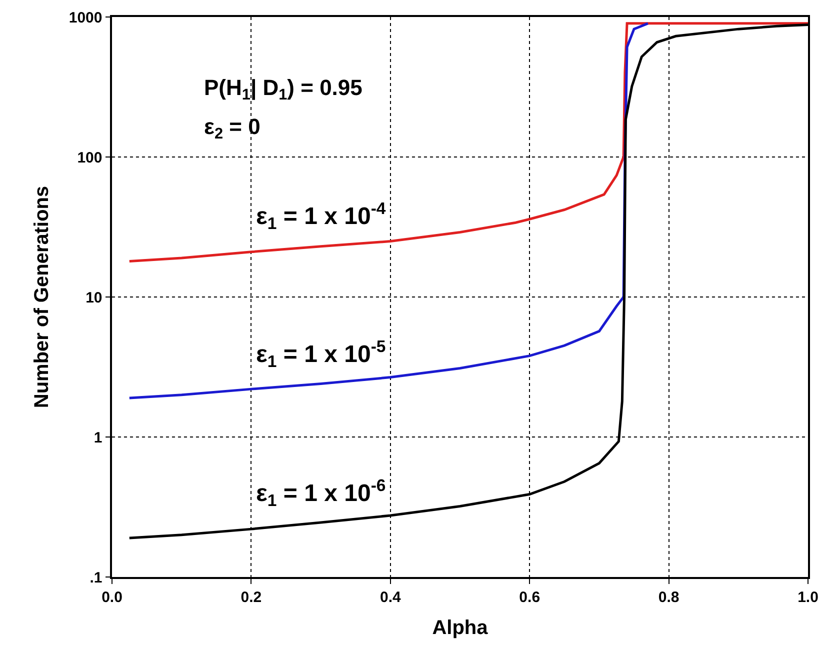  Describe the element at coordinates (96, 577) in the screenshot. I see `y-tick-label: .1` at that location.